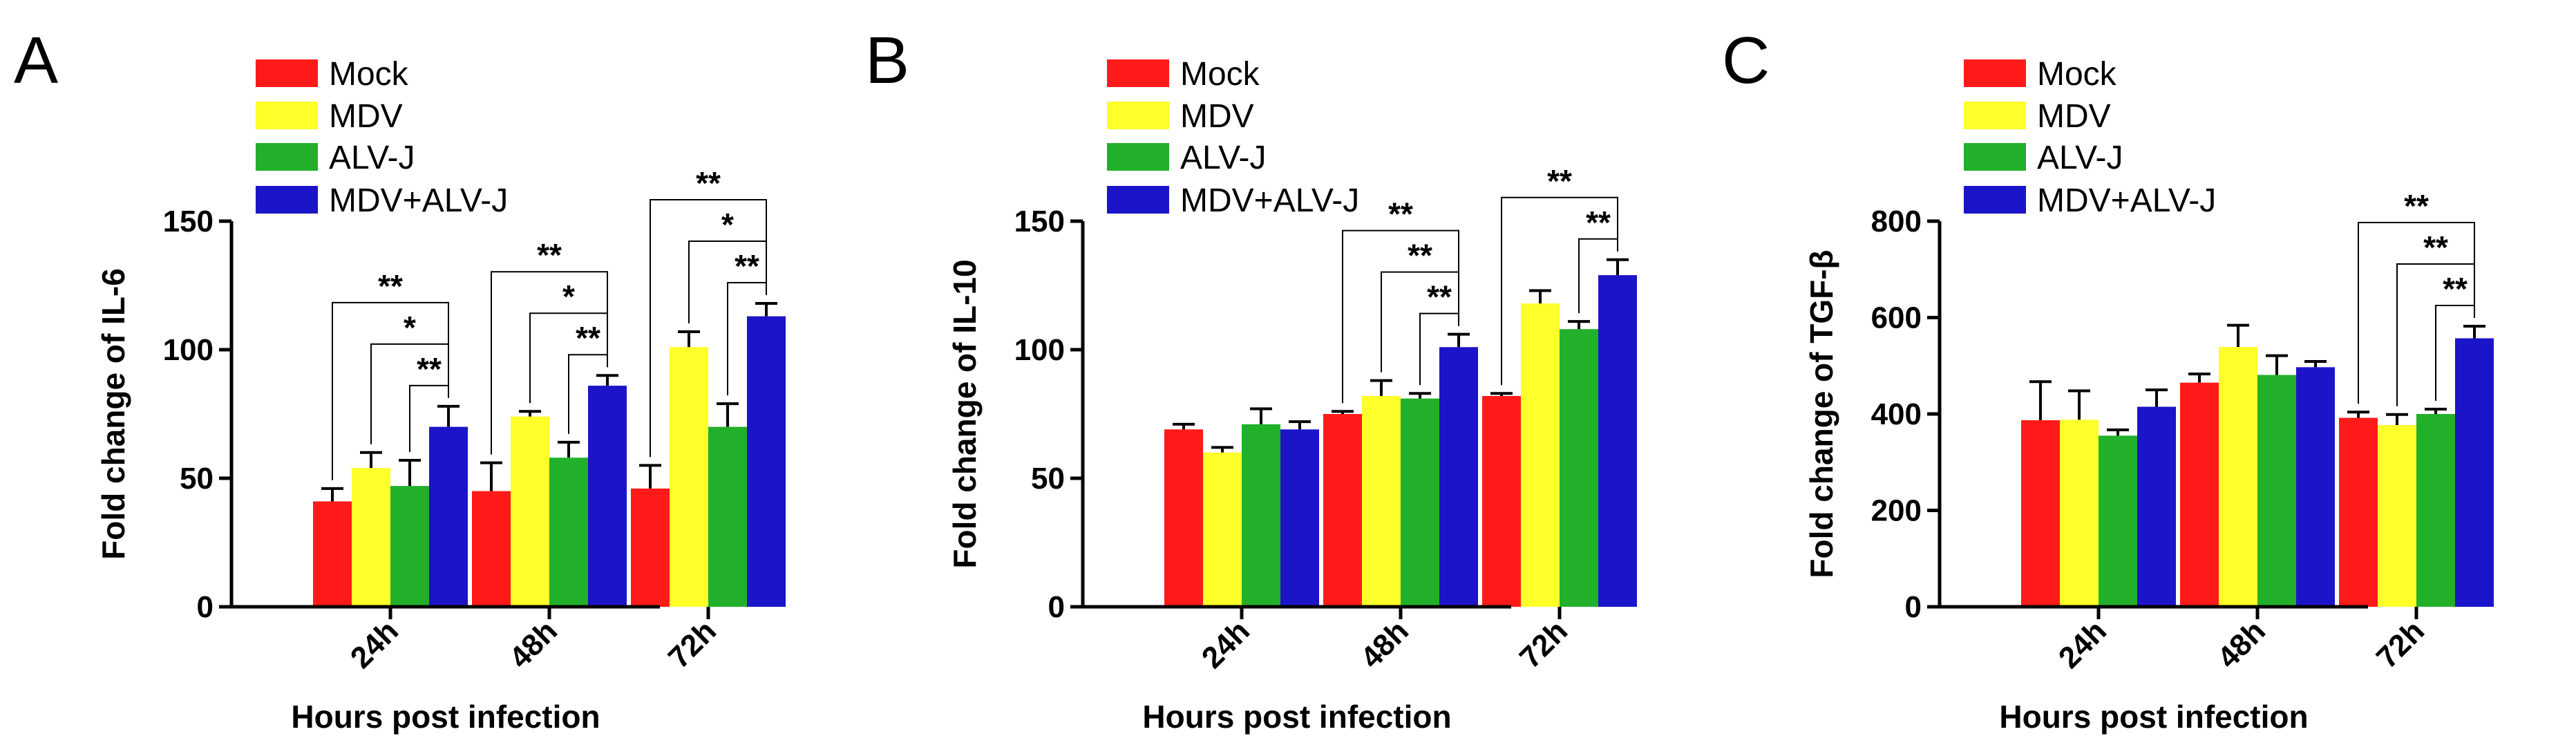 The image size is (2576, 754). What do you see at coordinates (1896, 222) in the screenshot?
I see `y-tick-label: 800` at bounding box center [1896, 222].